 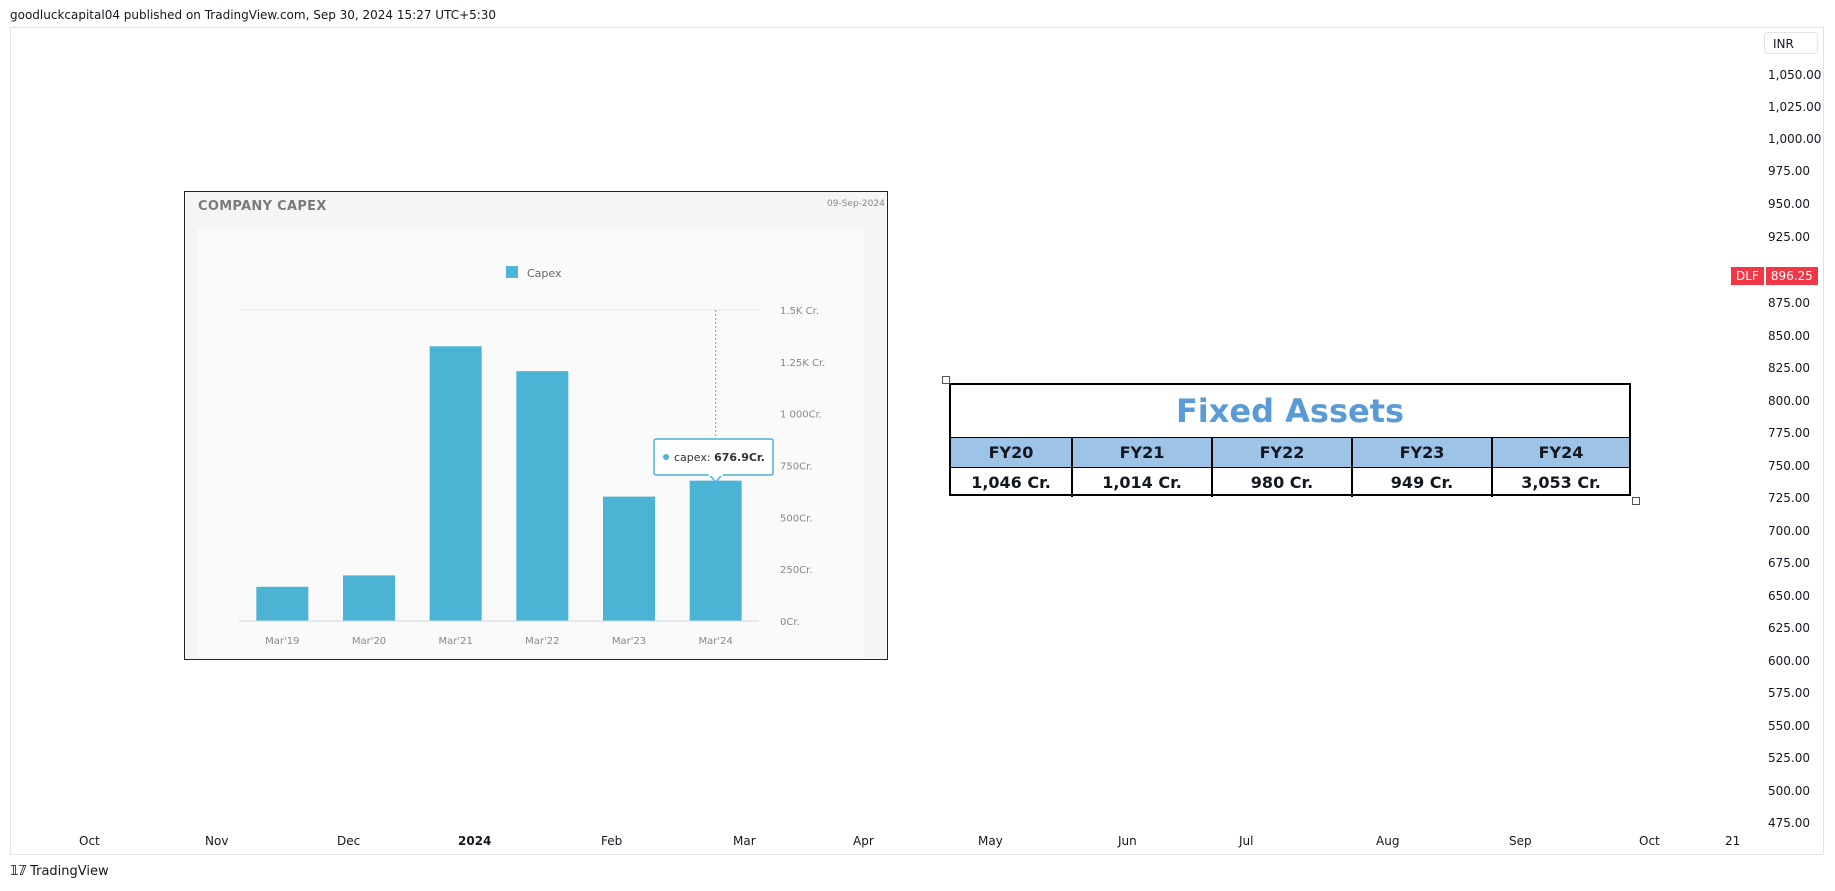 I want to click on price-tick-label: 575.00, so click(x=1789, y=693).